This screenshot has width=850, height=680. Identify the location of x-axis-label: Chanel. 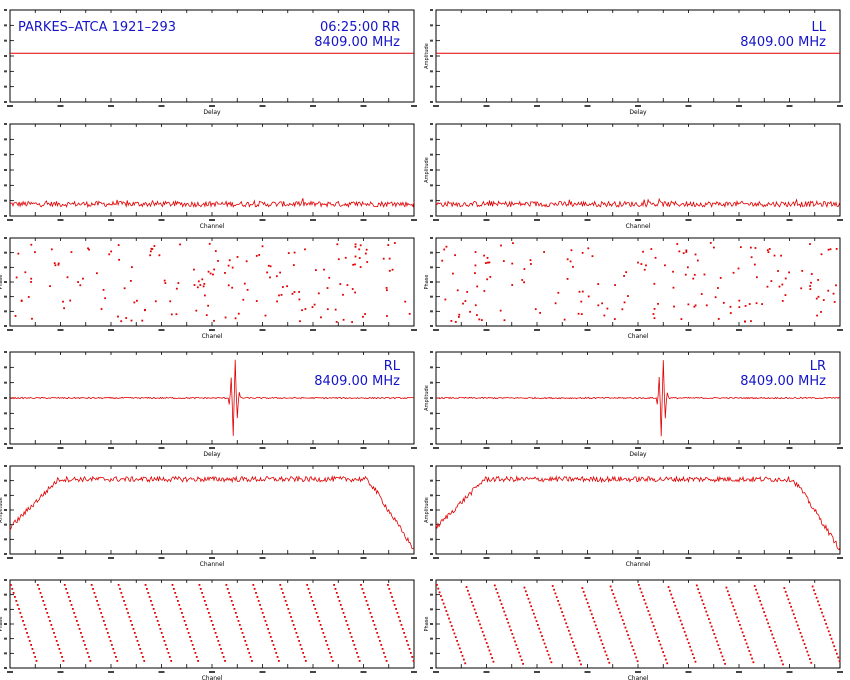
(212, 336).